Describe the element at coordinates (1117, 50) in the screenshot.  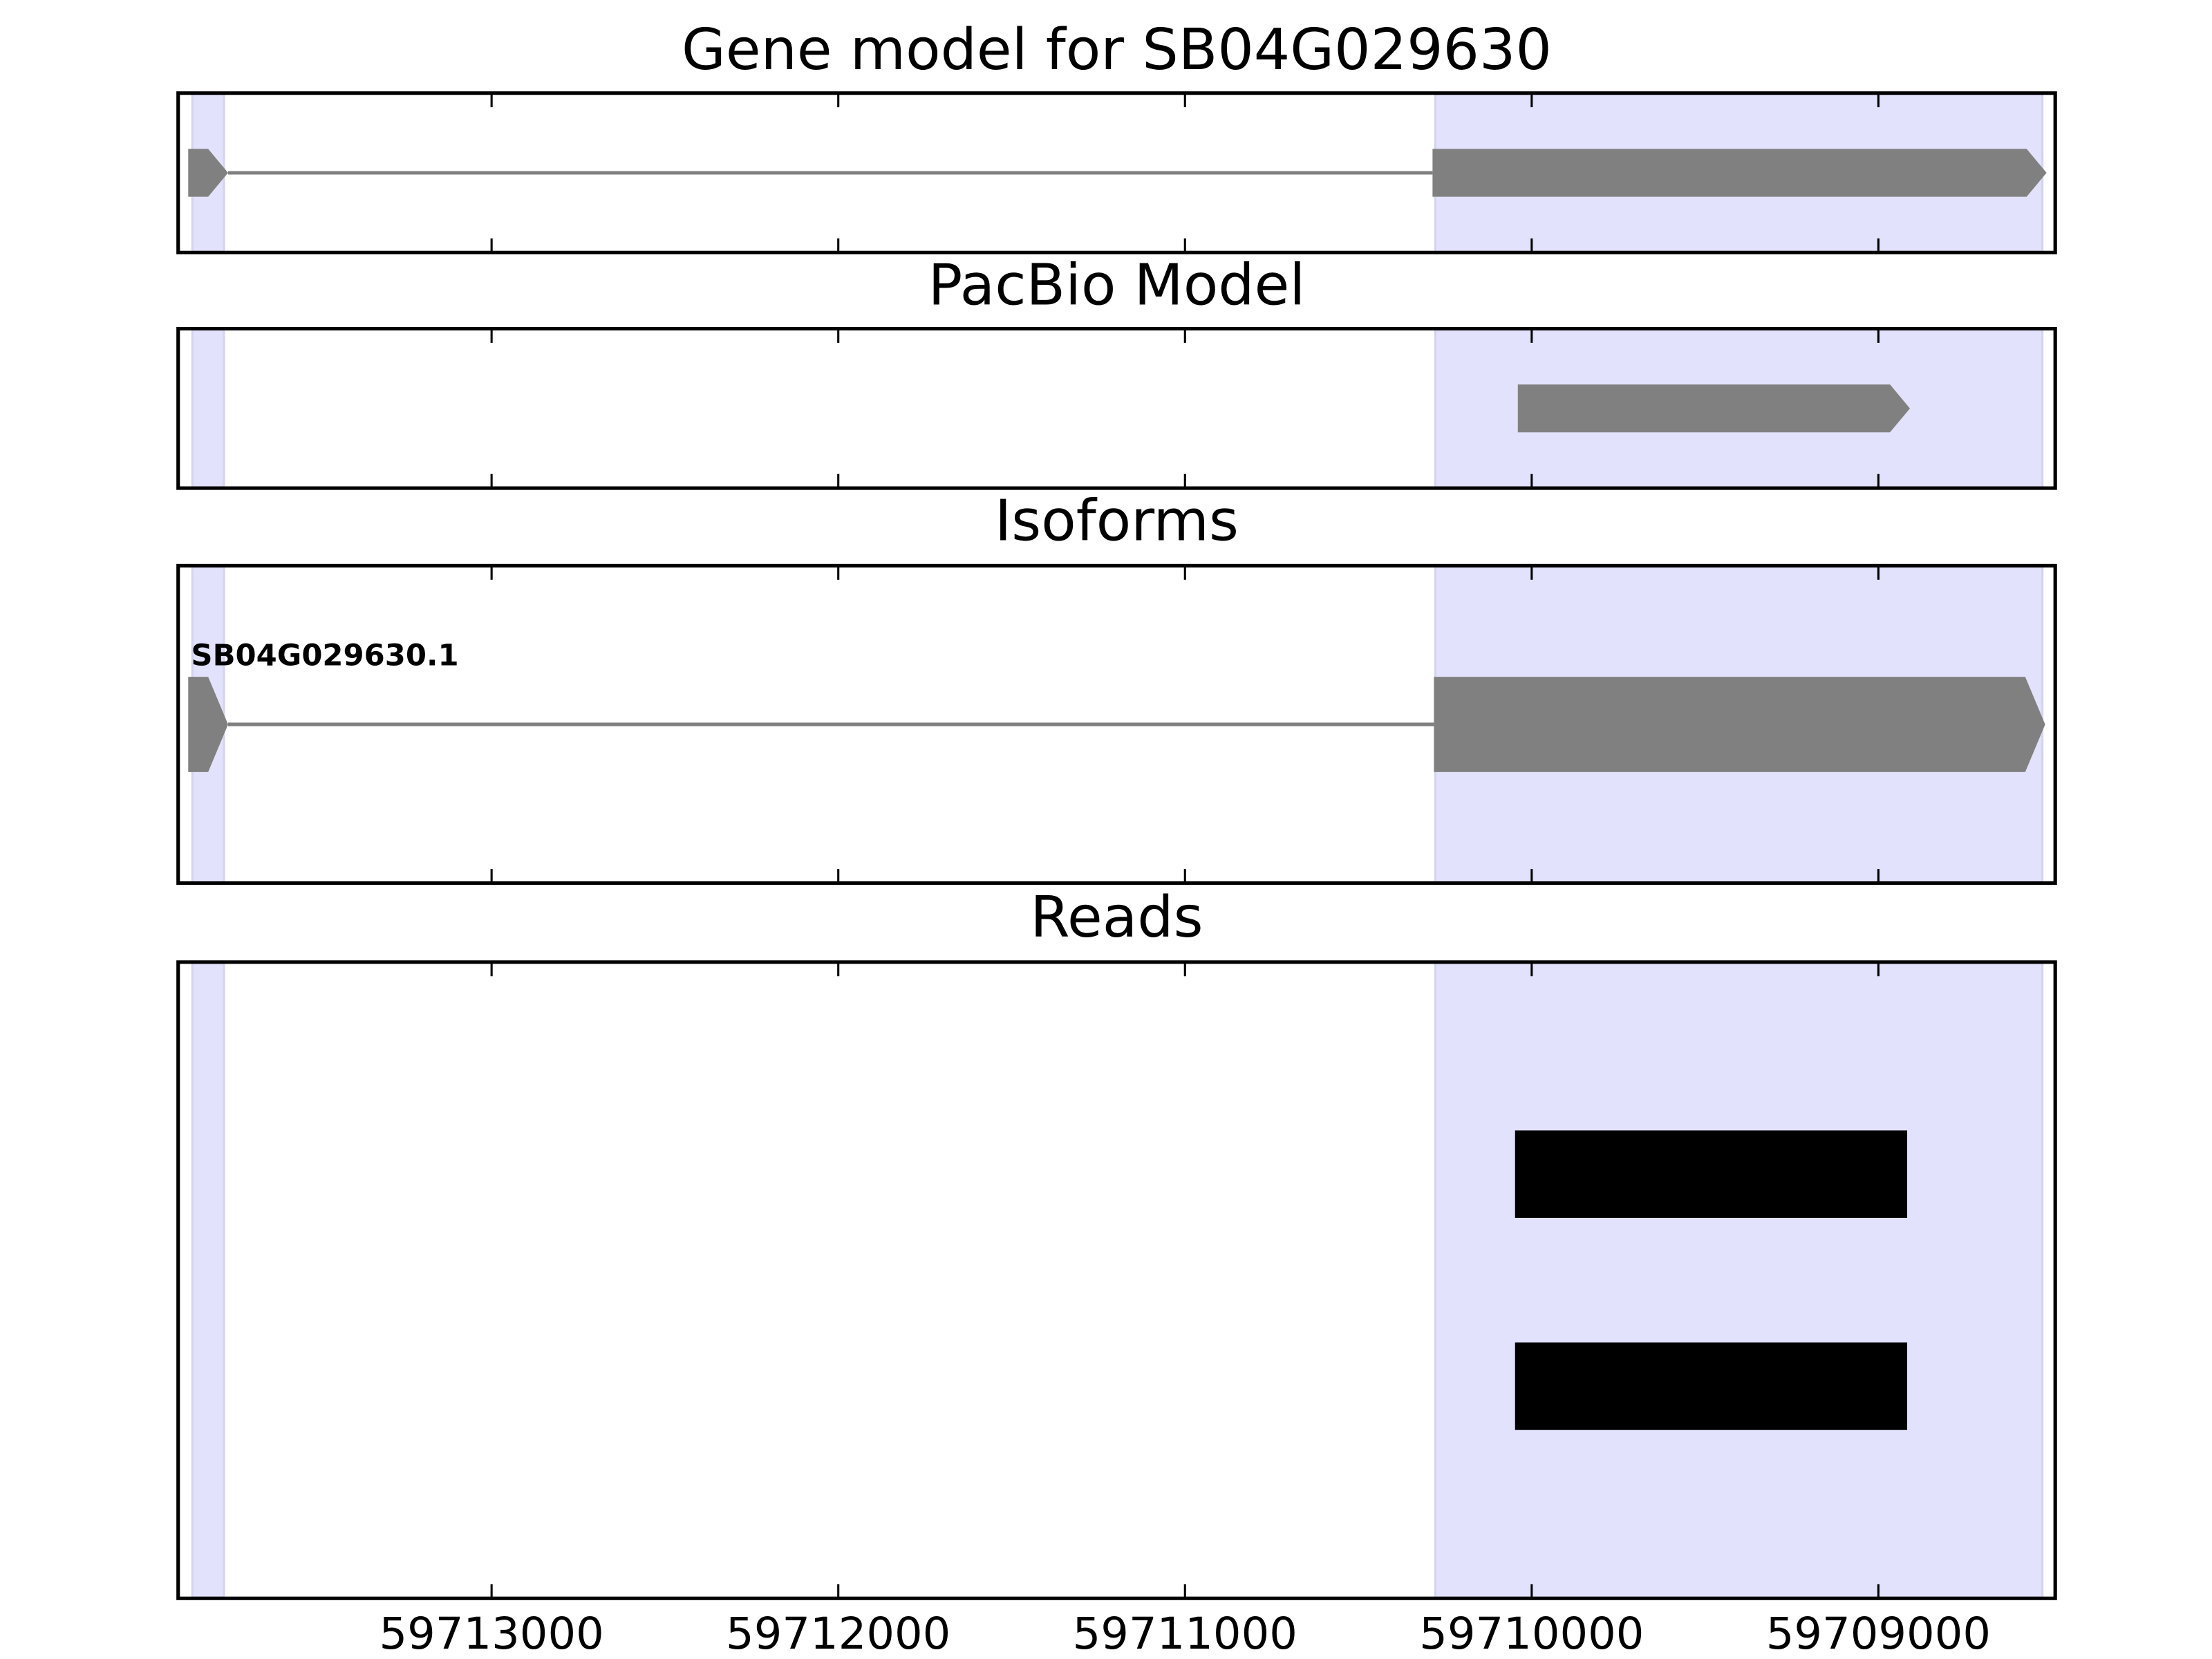
I see `panel-title: Gene model for SB04G029630` at that location.